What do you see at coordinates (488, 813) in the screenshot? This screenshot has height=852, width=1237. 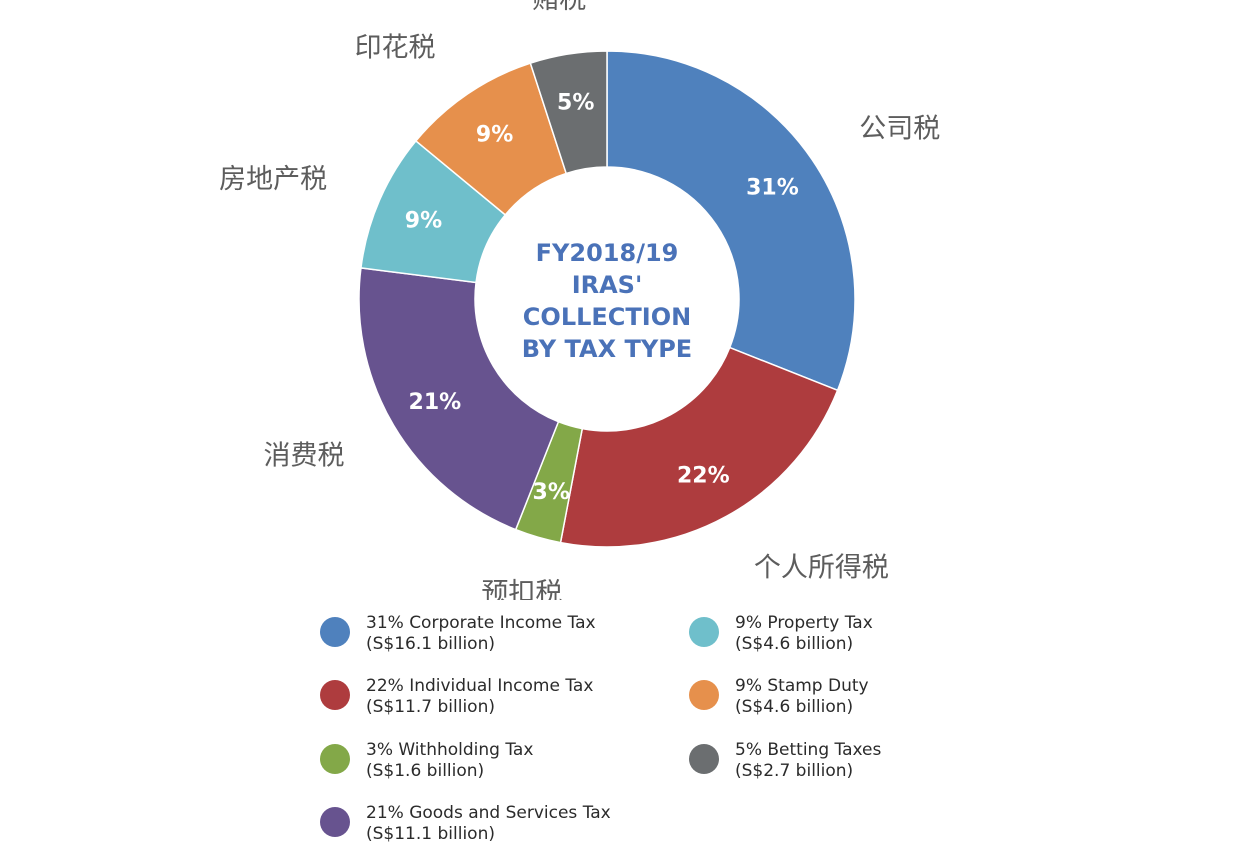 I see `legend-label-gst: 21% Goods and Services Tax` at bounding box center [488, 813].